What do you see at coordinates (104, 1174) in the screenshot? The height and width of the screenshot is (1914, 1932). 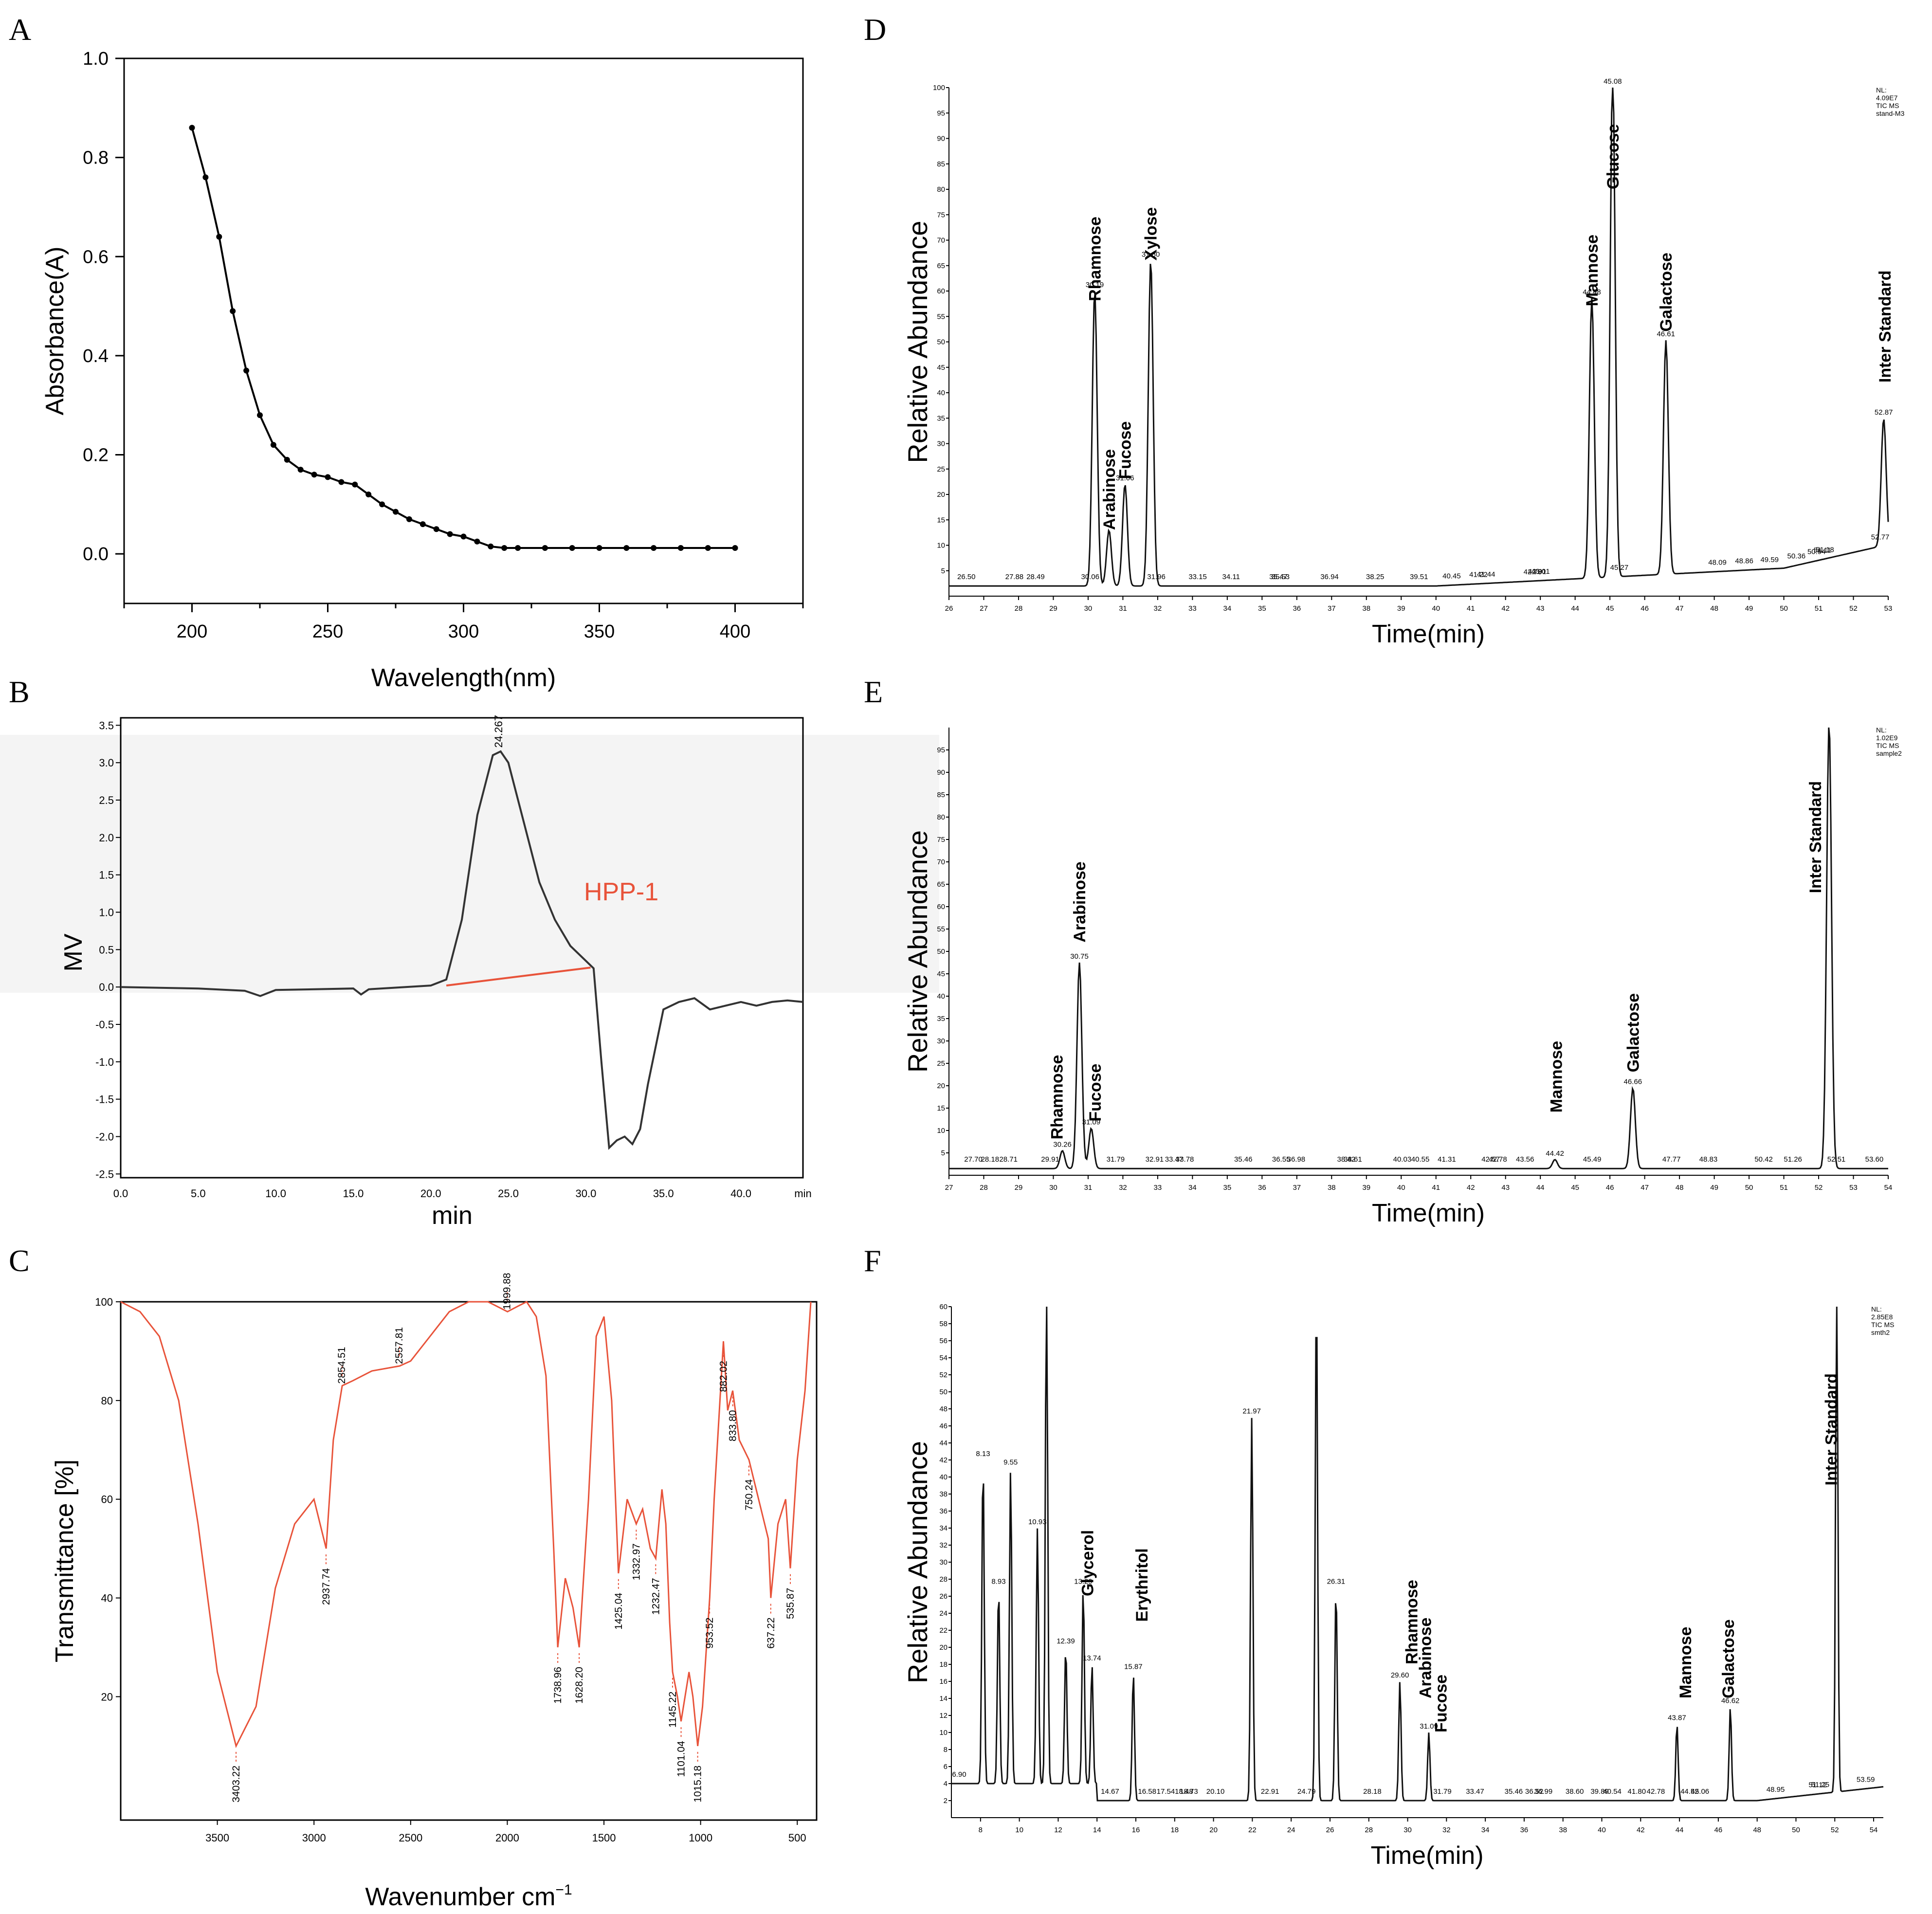 I see `y-tick-label: -2.5` at bounding box center [104, 1174].